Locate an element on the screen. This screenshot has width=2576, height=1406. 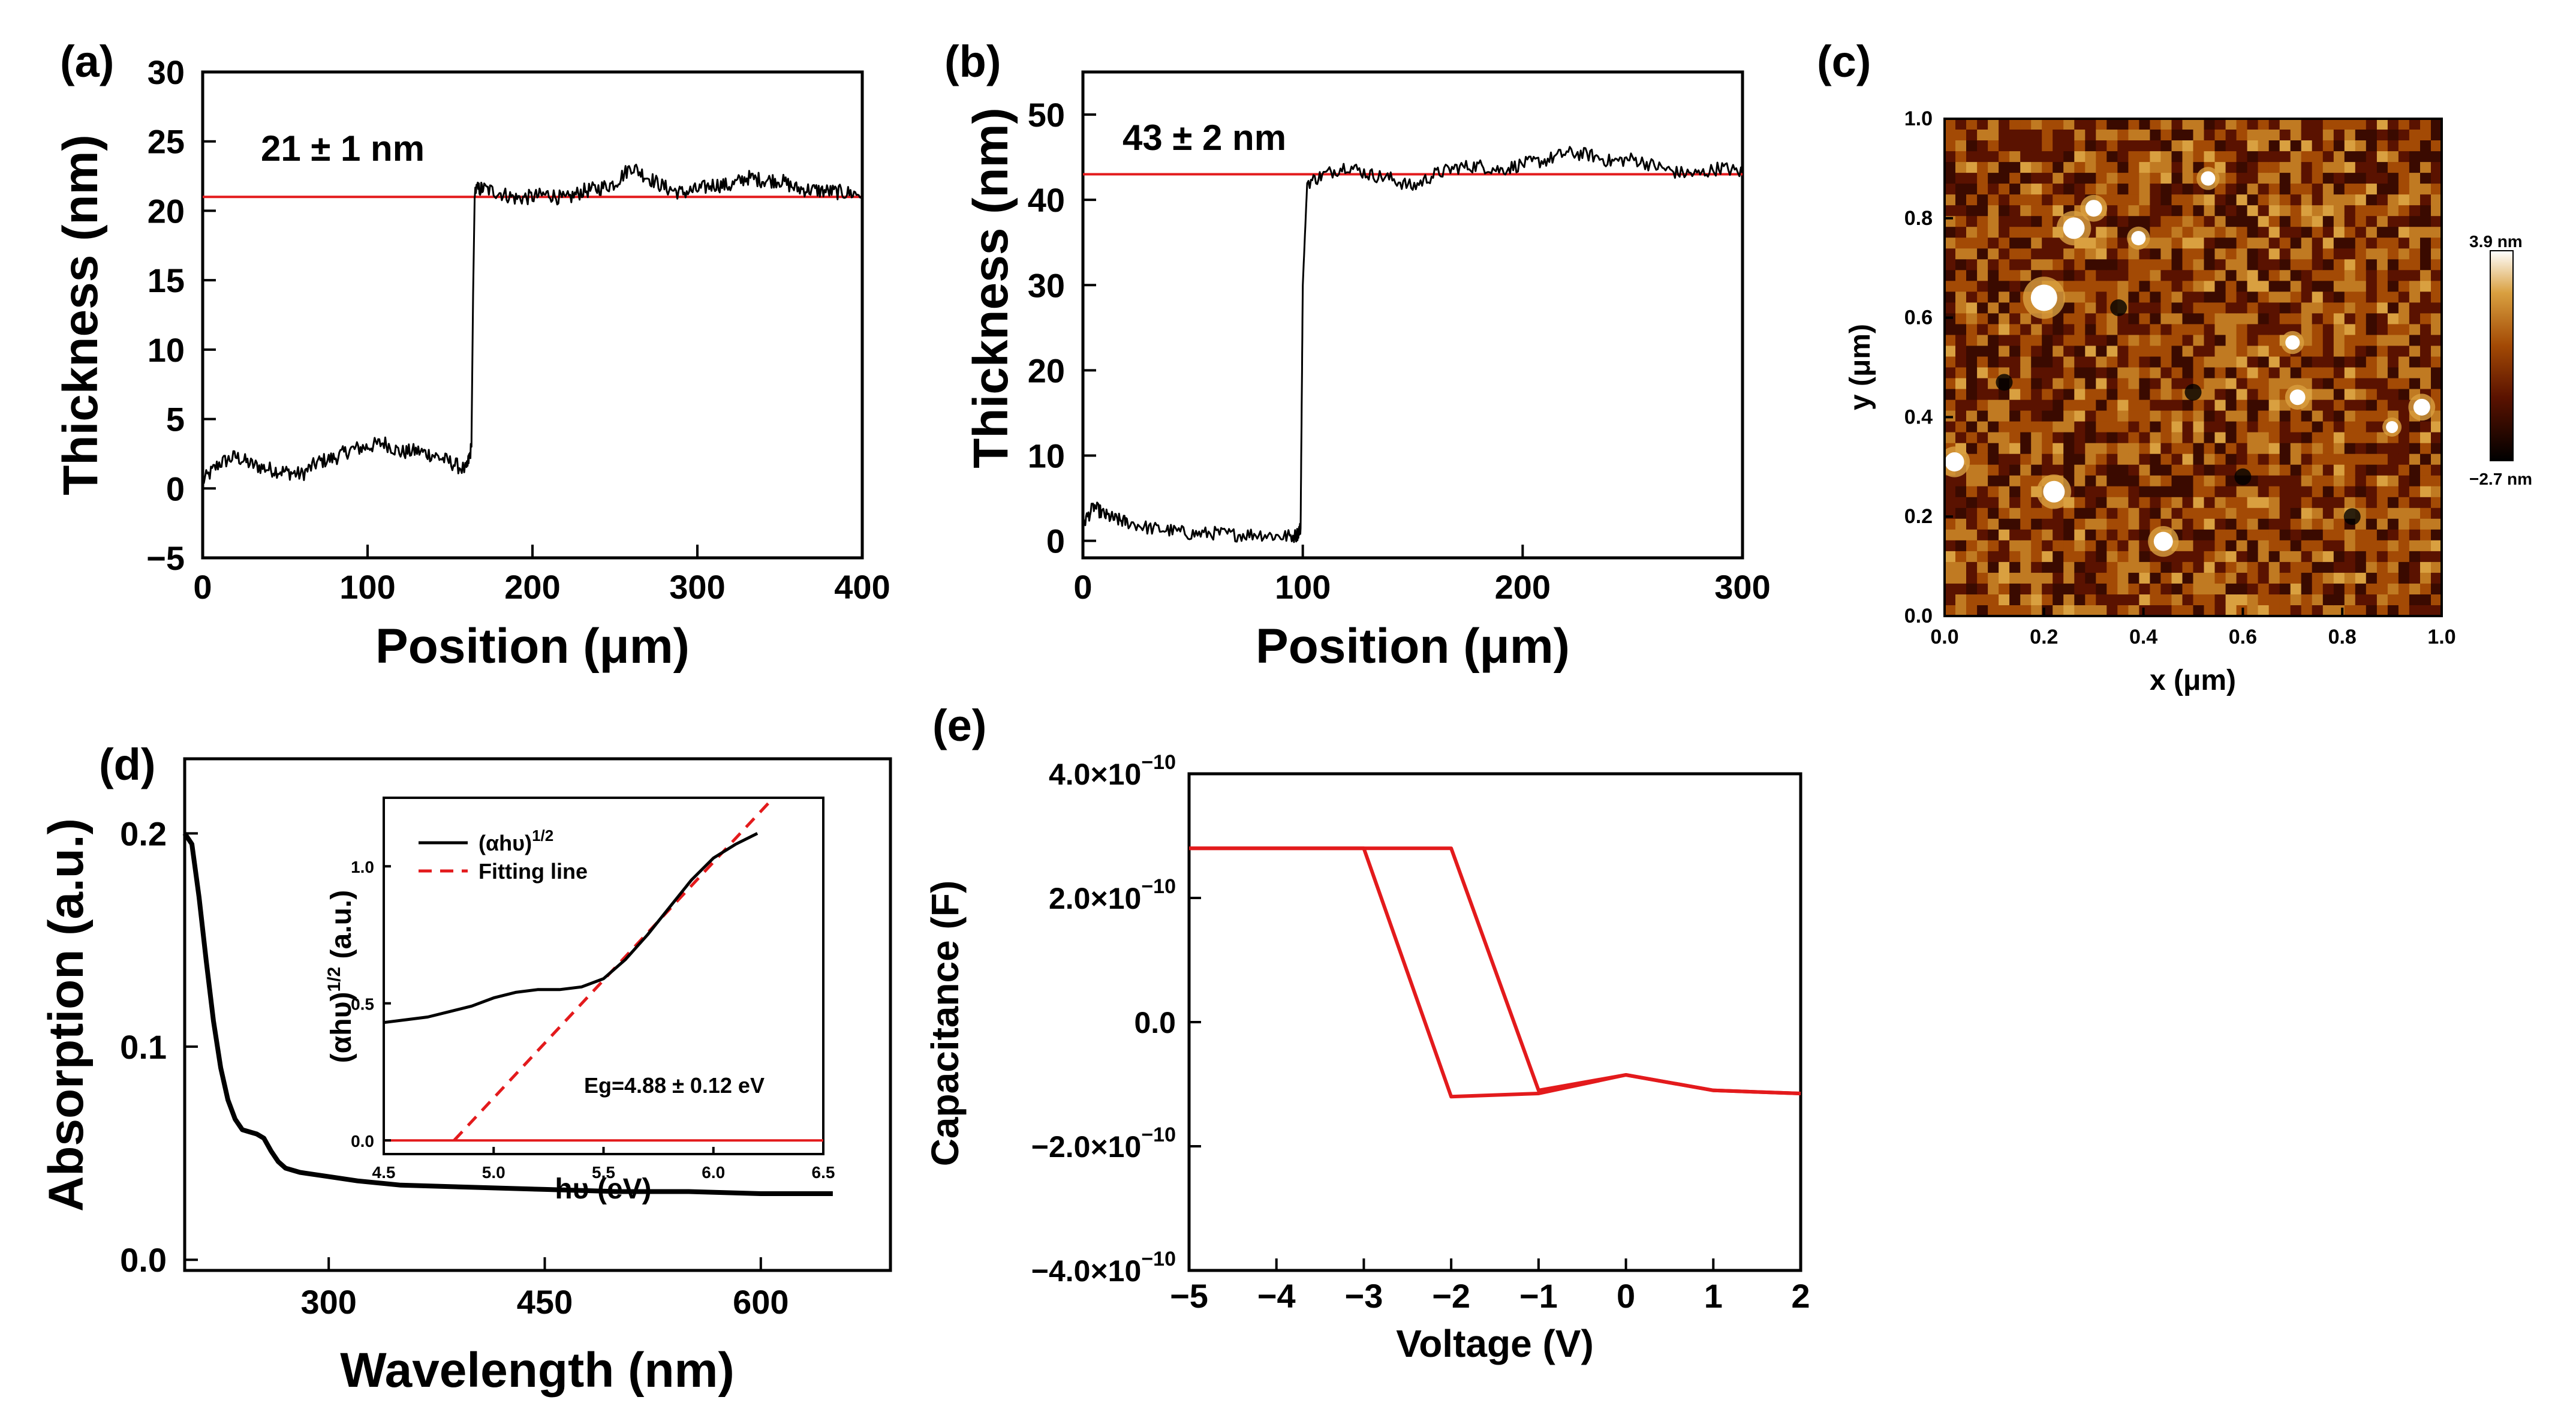
x-tick-label: 0 is located at coordinates (1626, 1296).